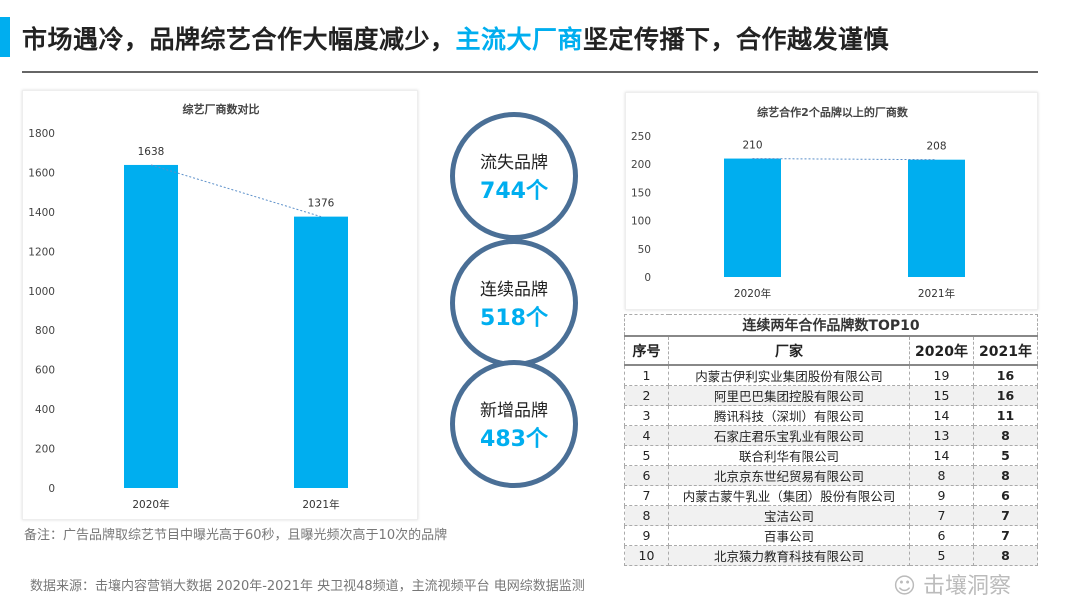 This screenshot has width=1080, height=608. I want to click on cell-index: 4, so click(646, 435).